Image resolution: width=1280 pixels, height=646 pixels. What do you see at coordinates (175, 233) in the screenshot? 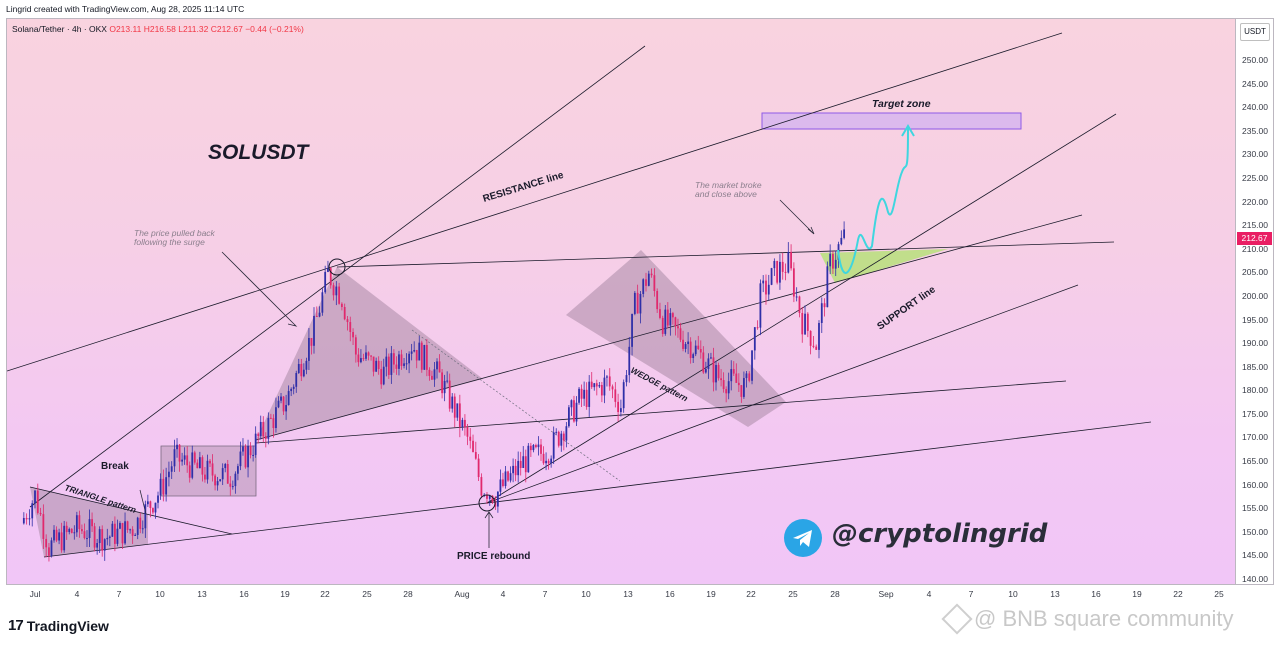
I see `pullback-note-line1: The price pulled back` at bounding box center [175, 233].